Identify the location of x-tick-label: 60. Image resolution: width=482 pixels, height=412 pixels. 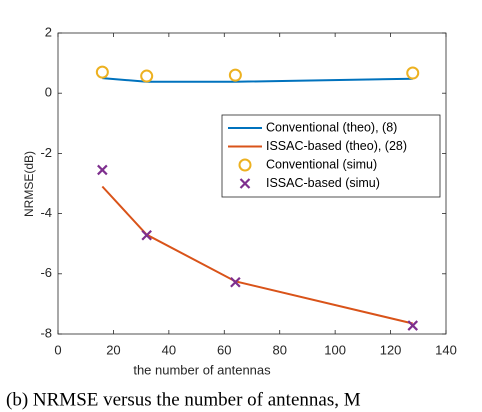
(224, 349).